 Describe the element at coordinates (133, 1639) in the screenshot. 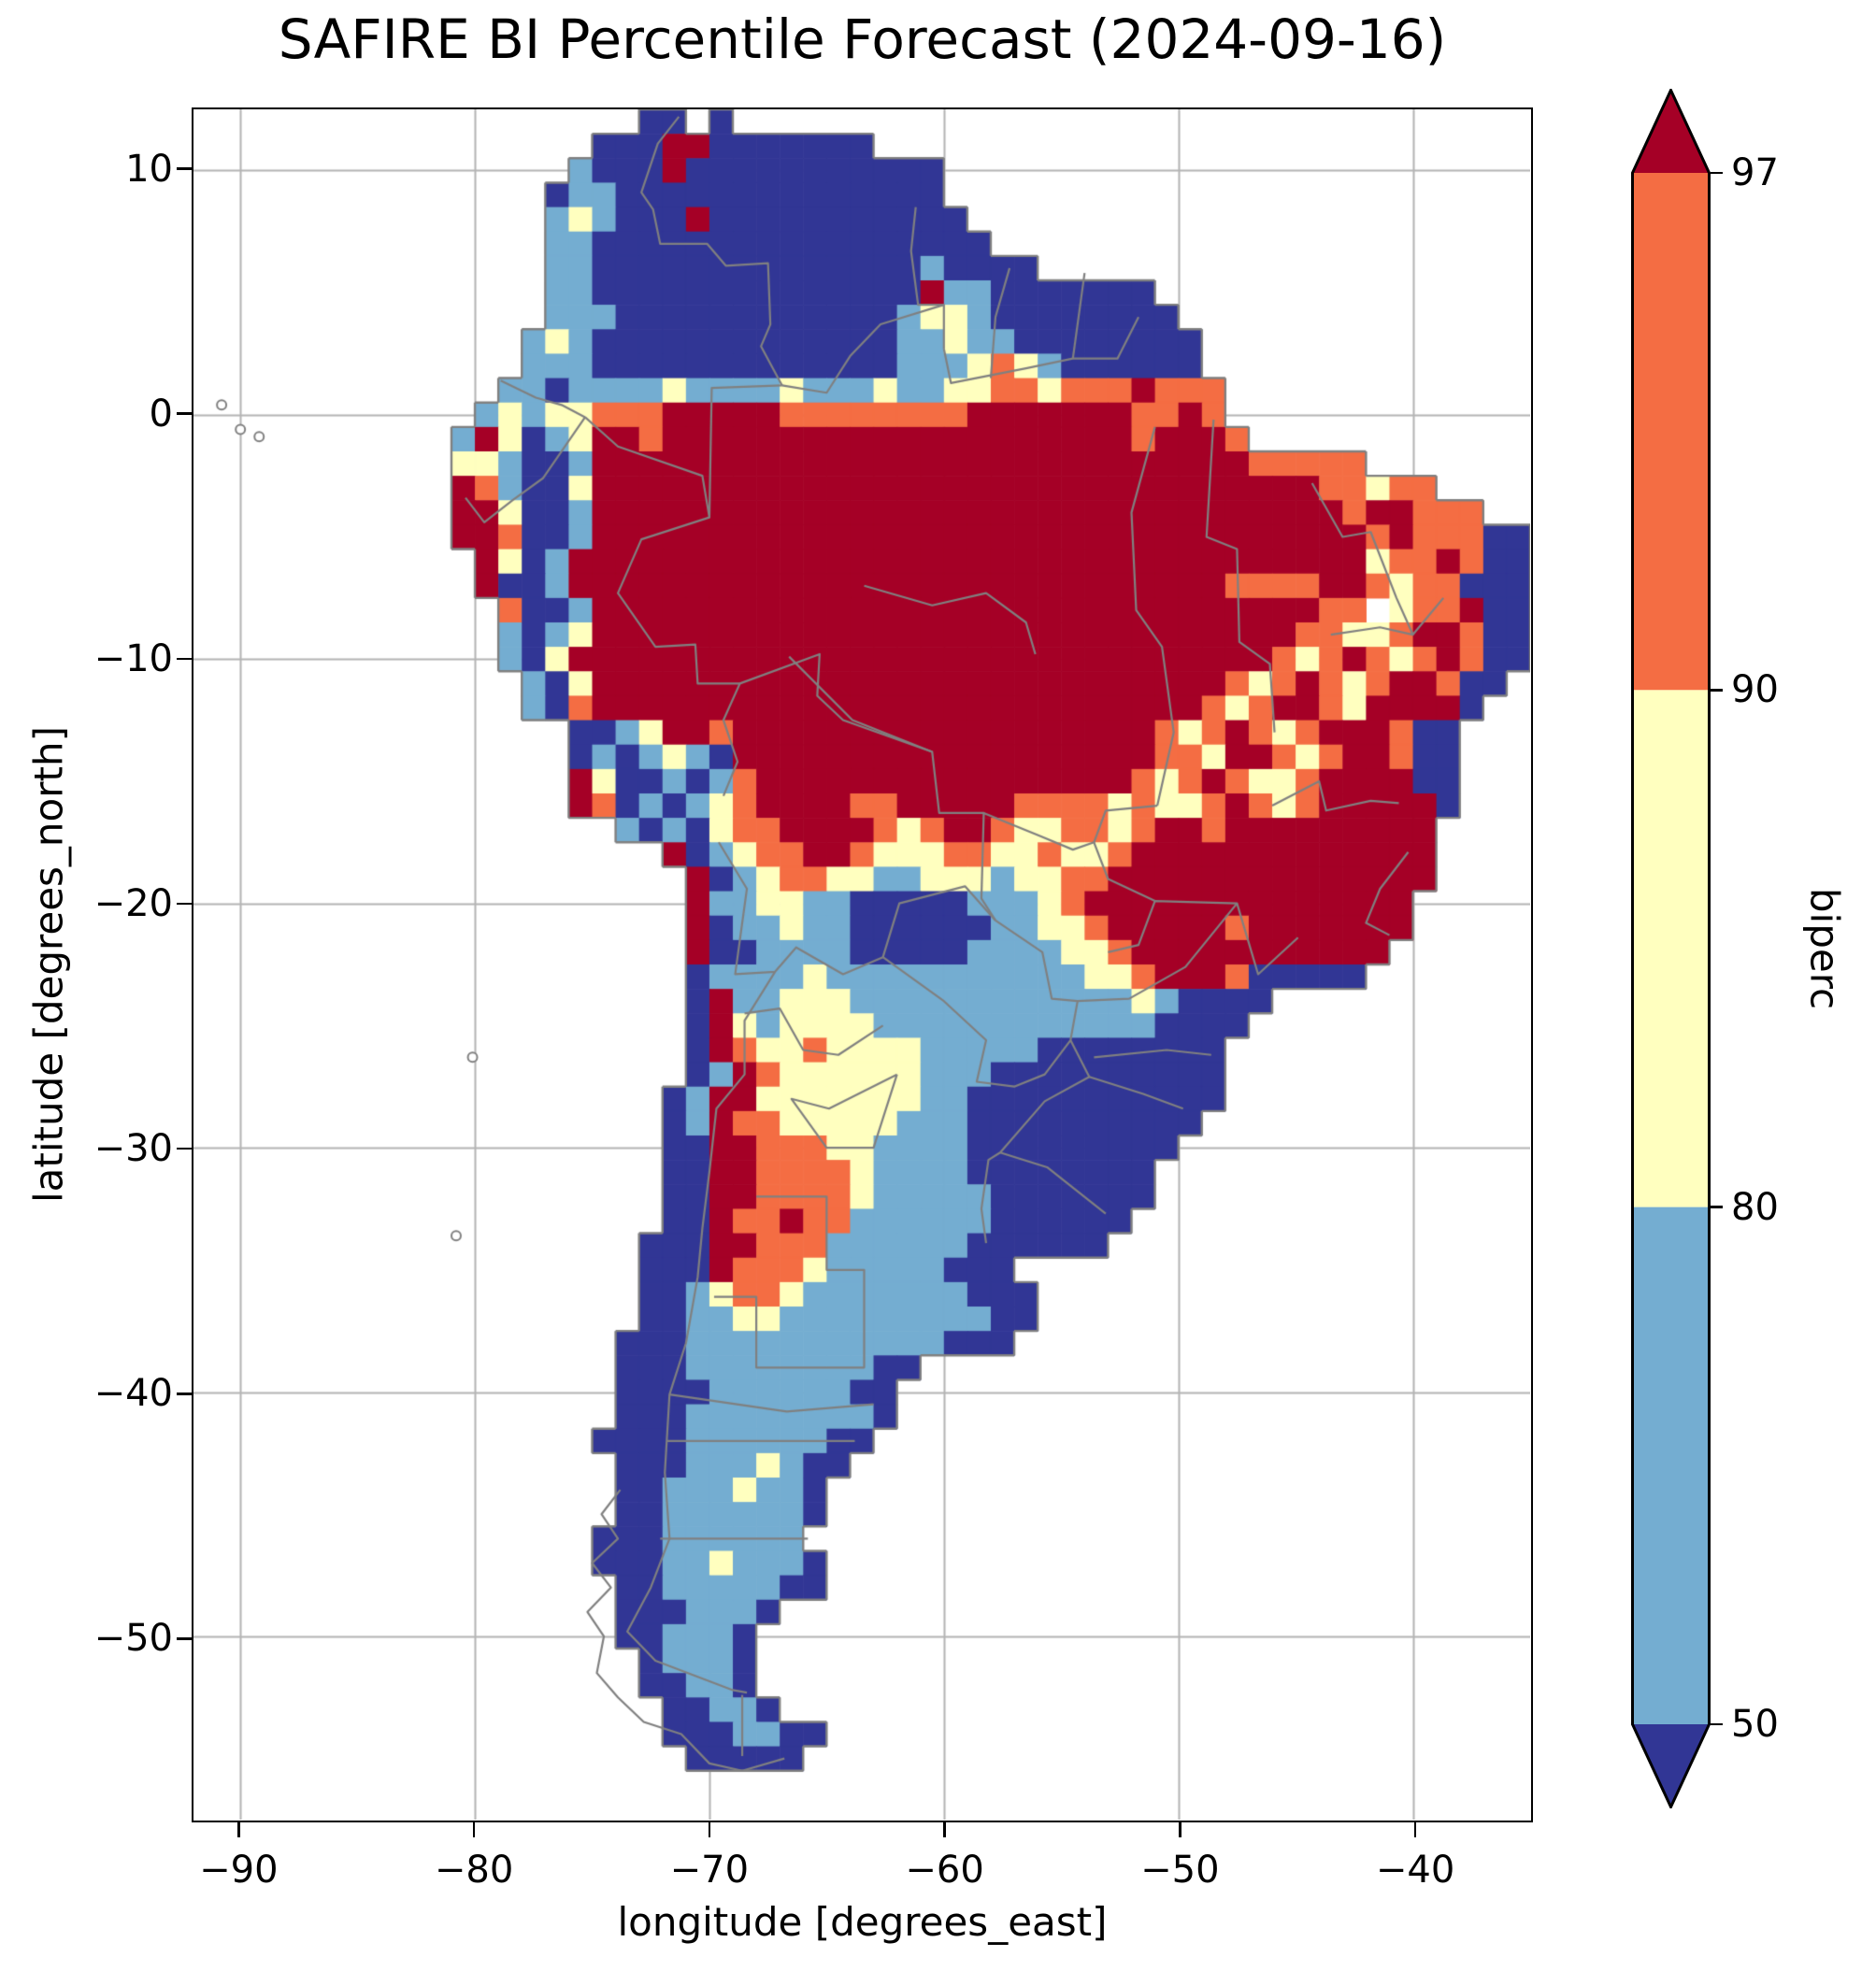

I see `y-tick-label: −50` at that location.